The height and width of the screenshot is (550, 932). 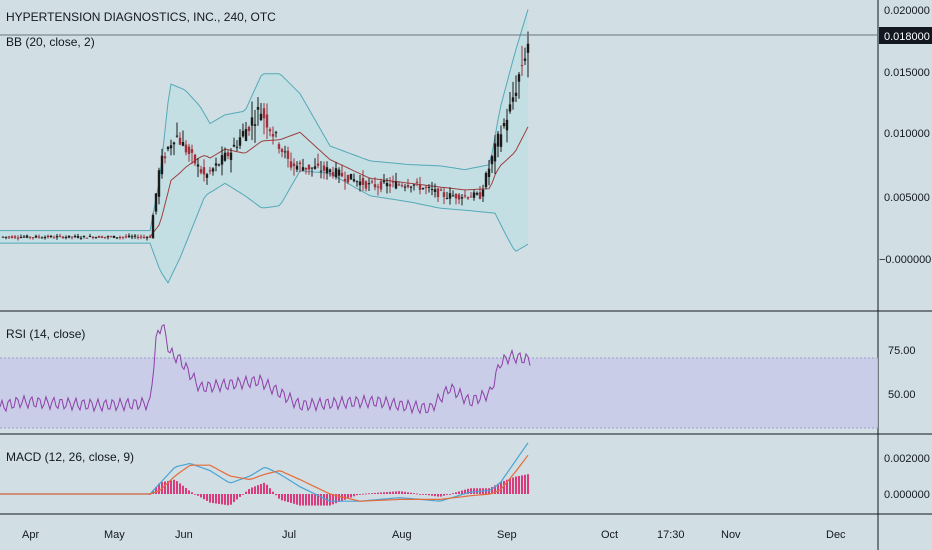 What do you see at coordinates (50, 42) in the screenshot?
I see `bb-legend: BB (20, close, 2)` at bounding box center [50, 42].